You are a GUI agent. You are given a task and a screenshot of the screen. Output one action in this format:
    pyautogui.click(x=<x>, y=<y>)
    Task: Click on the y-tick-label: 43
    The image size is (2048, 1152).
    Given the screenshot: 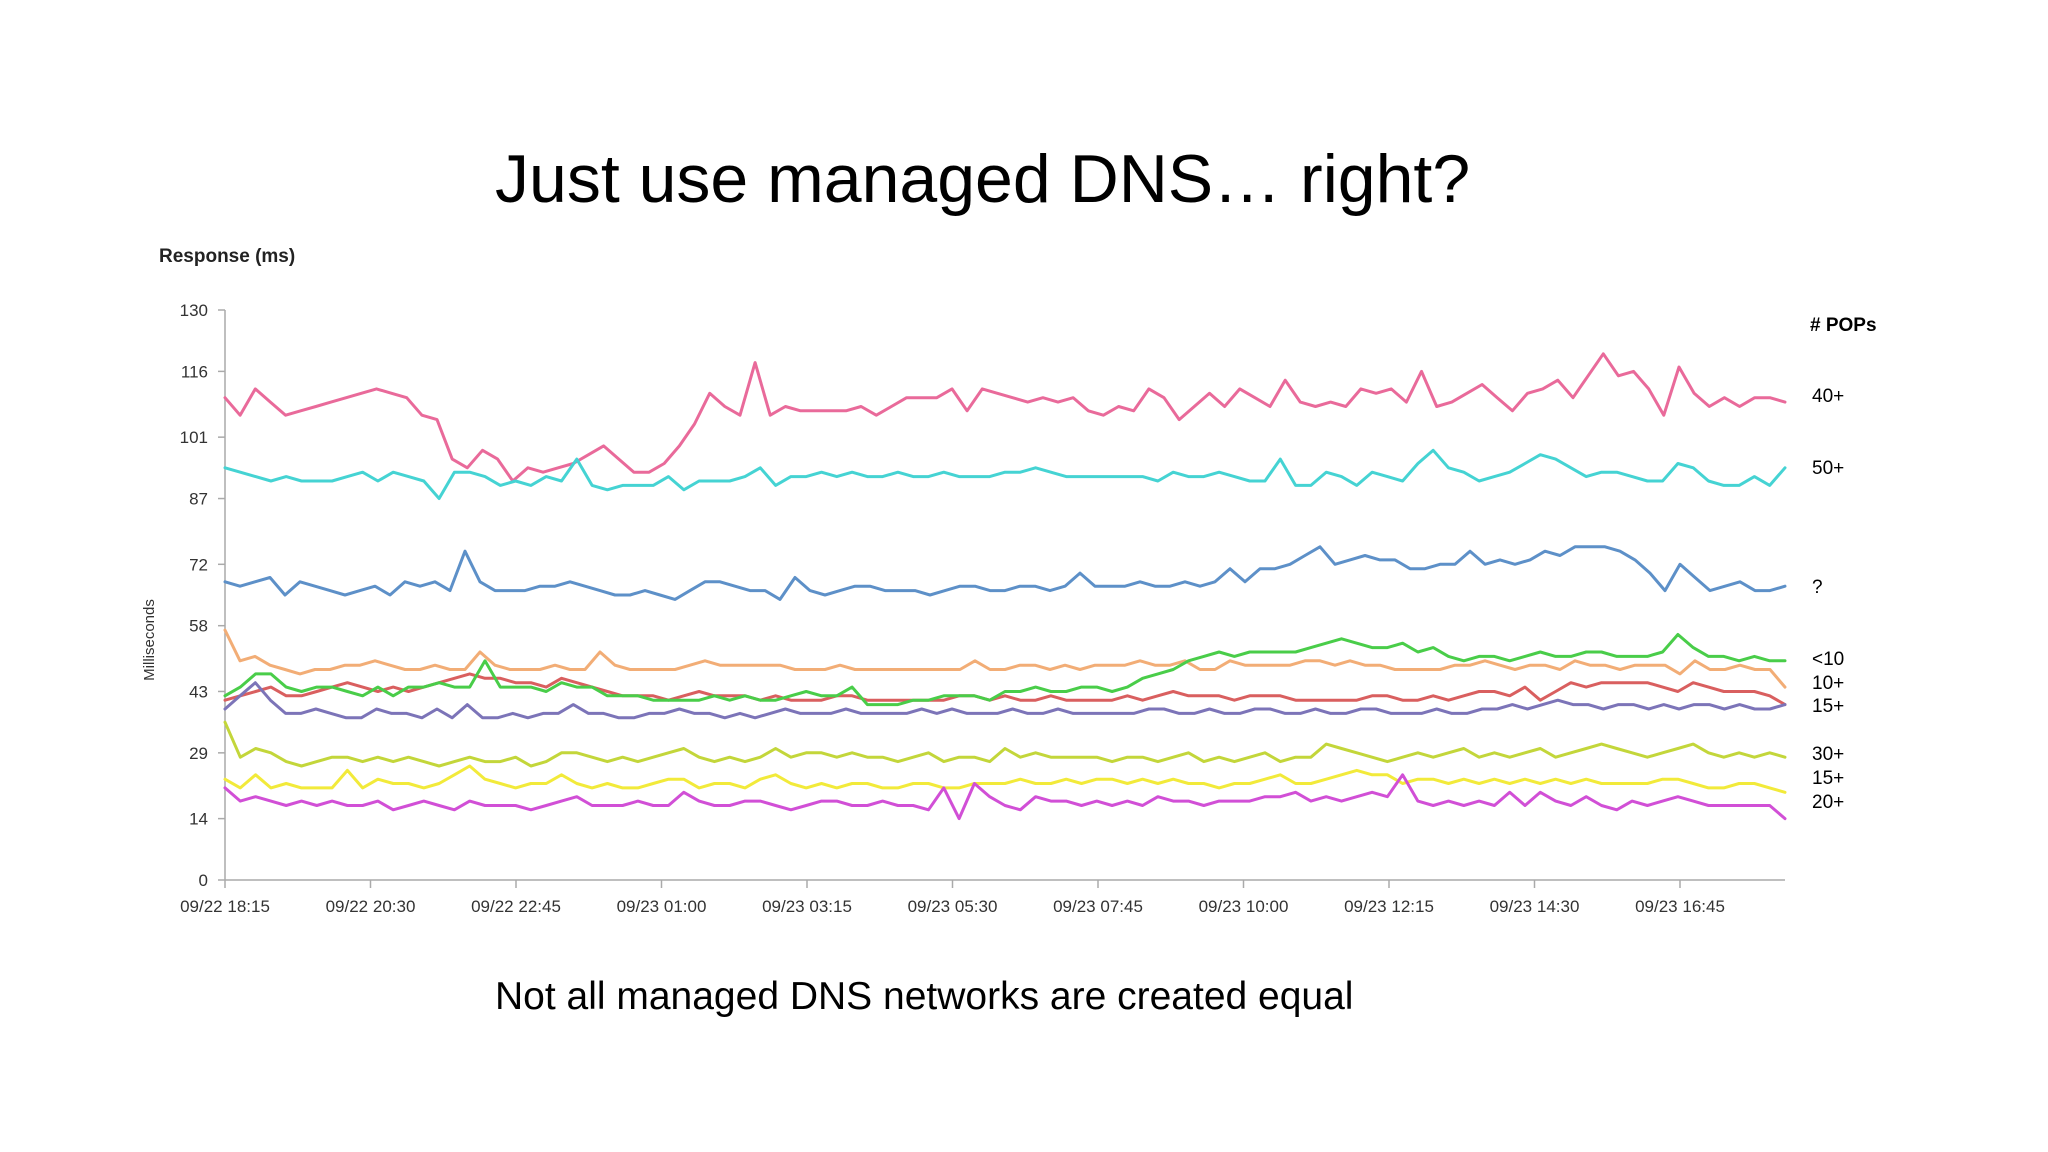 What is the action you would take?
    pyautogui.click(x=198, y=691)
    